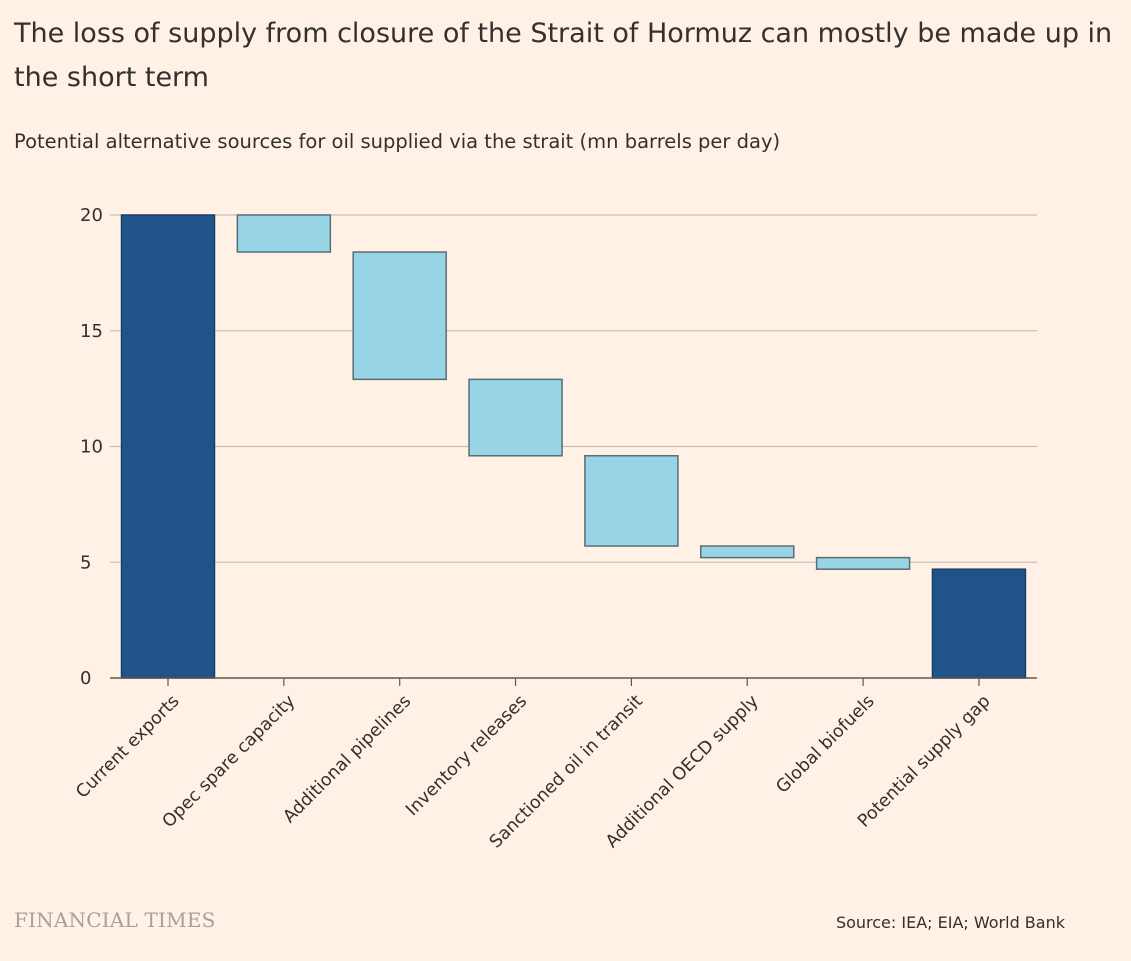 Image resolution: width=1131 pixels, height=961 pixels. What do you see at coordinates (284, 233) in the screenshot?
I see `bar-opec-spare-capacity` at bounding box center [284, 233].